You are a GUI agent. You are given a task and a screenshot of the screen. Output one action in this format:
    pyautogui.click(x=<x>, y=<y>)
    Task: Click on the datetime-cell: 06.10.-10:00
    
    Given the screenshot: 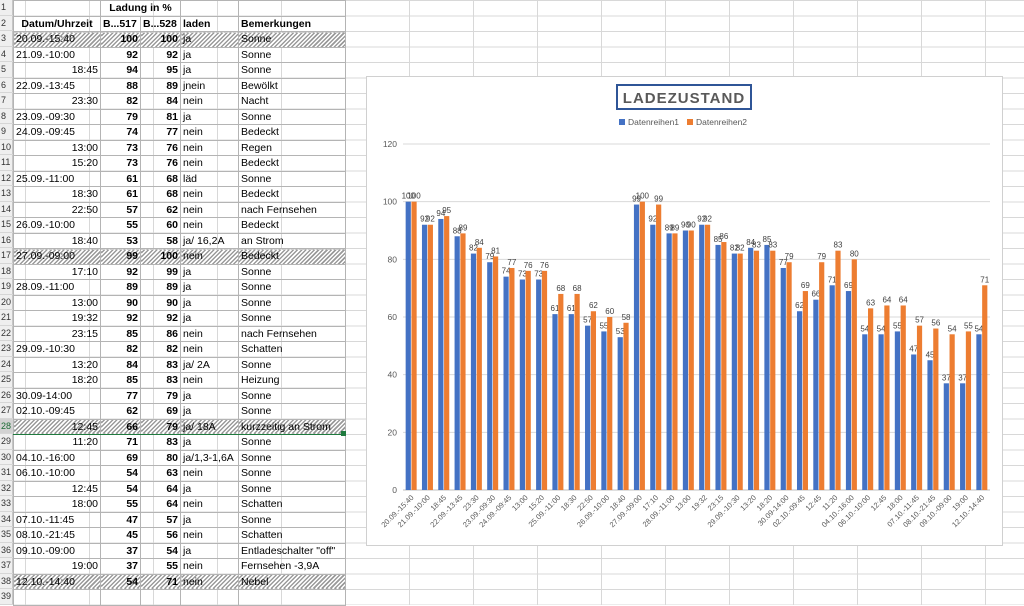 What is the action you would take?
    pyautogui.click(x=57, y=473)
    